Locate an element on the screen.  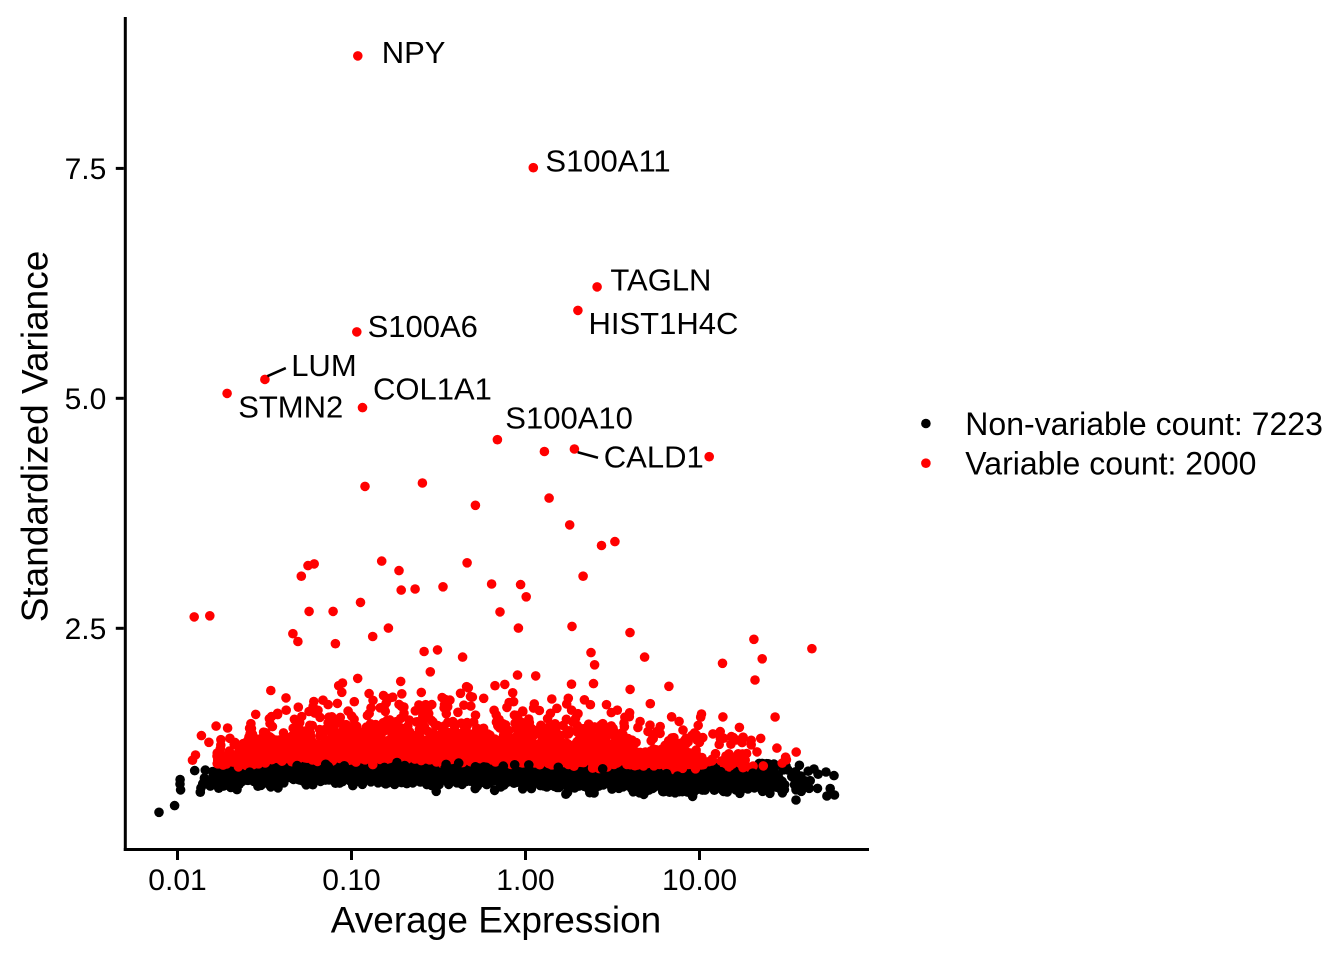
svg-text: Standardized Variance is located at coordinates (35, 437).